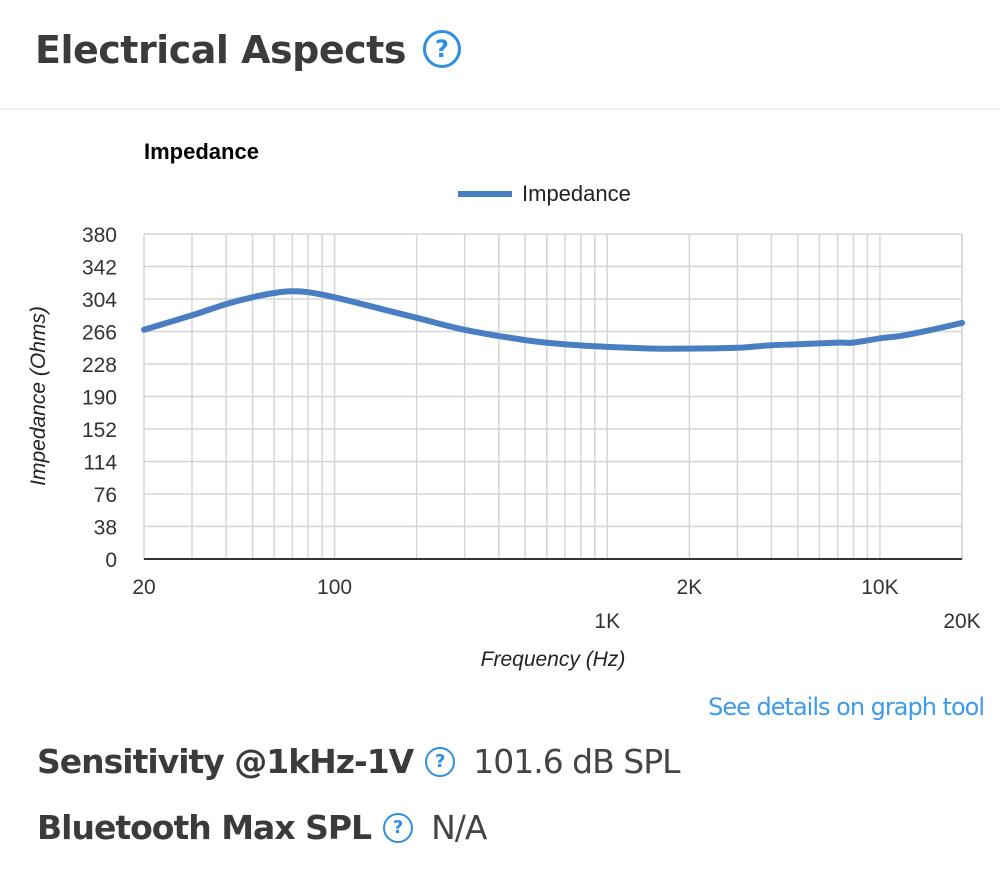 Image resolution: width=1000 pixels, height=891 pixels. Describe the element at coordinates (961, 621) in the screenshot. I see `svg-text: 20K` at that location.